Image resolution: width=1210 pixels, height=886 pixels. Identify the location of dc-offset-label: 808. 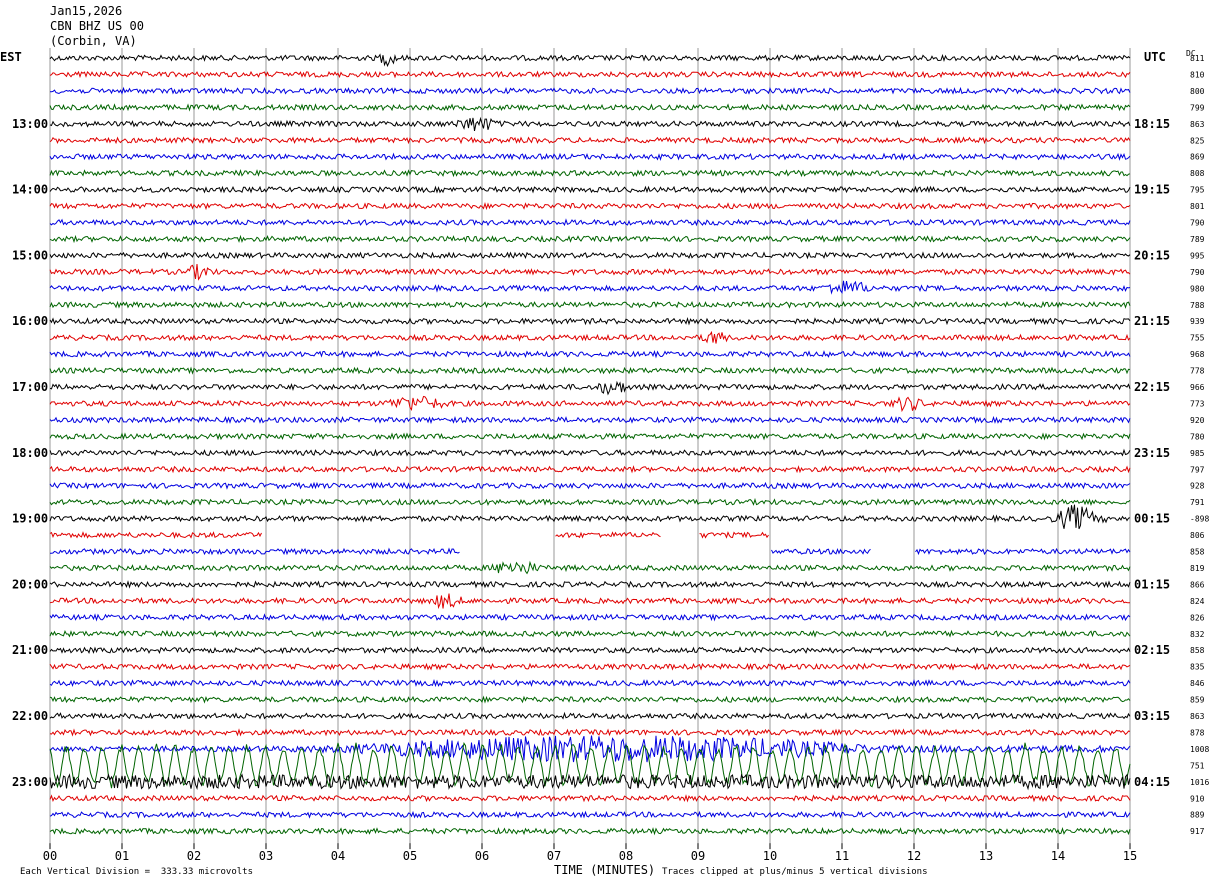
(1197, 173).